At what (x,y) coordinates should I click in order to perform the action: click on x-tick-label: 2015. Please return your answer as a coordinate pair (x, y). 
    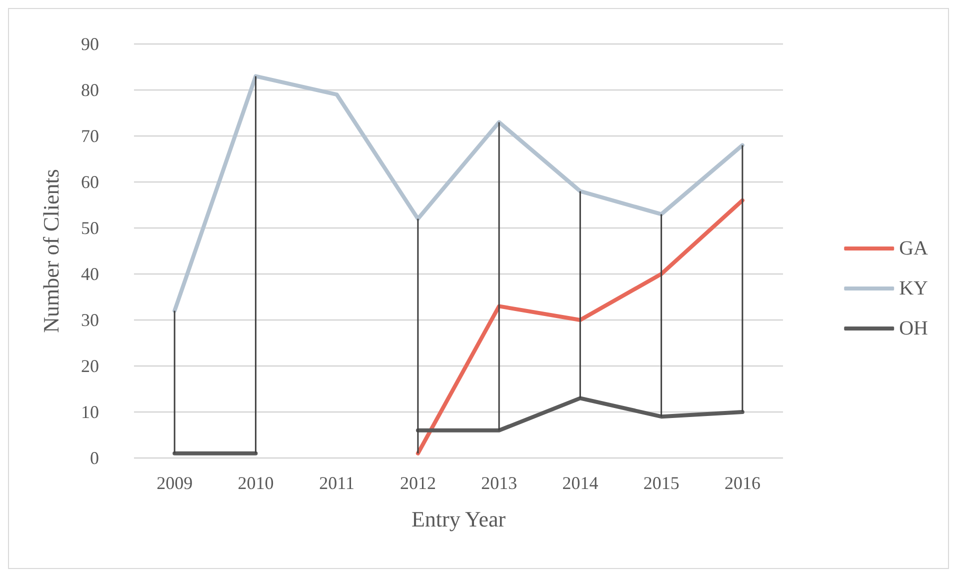
    Looking at the image, I should click on (661, 483).